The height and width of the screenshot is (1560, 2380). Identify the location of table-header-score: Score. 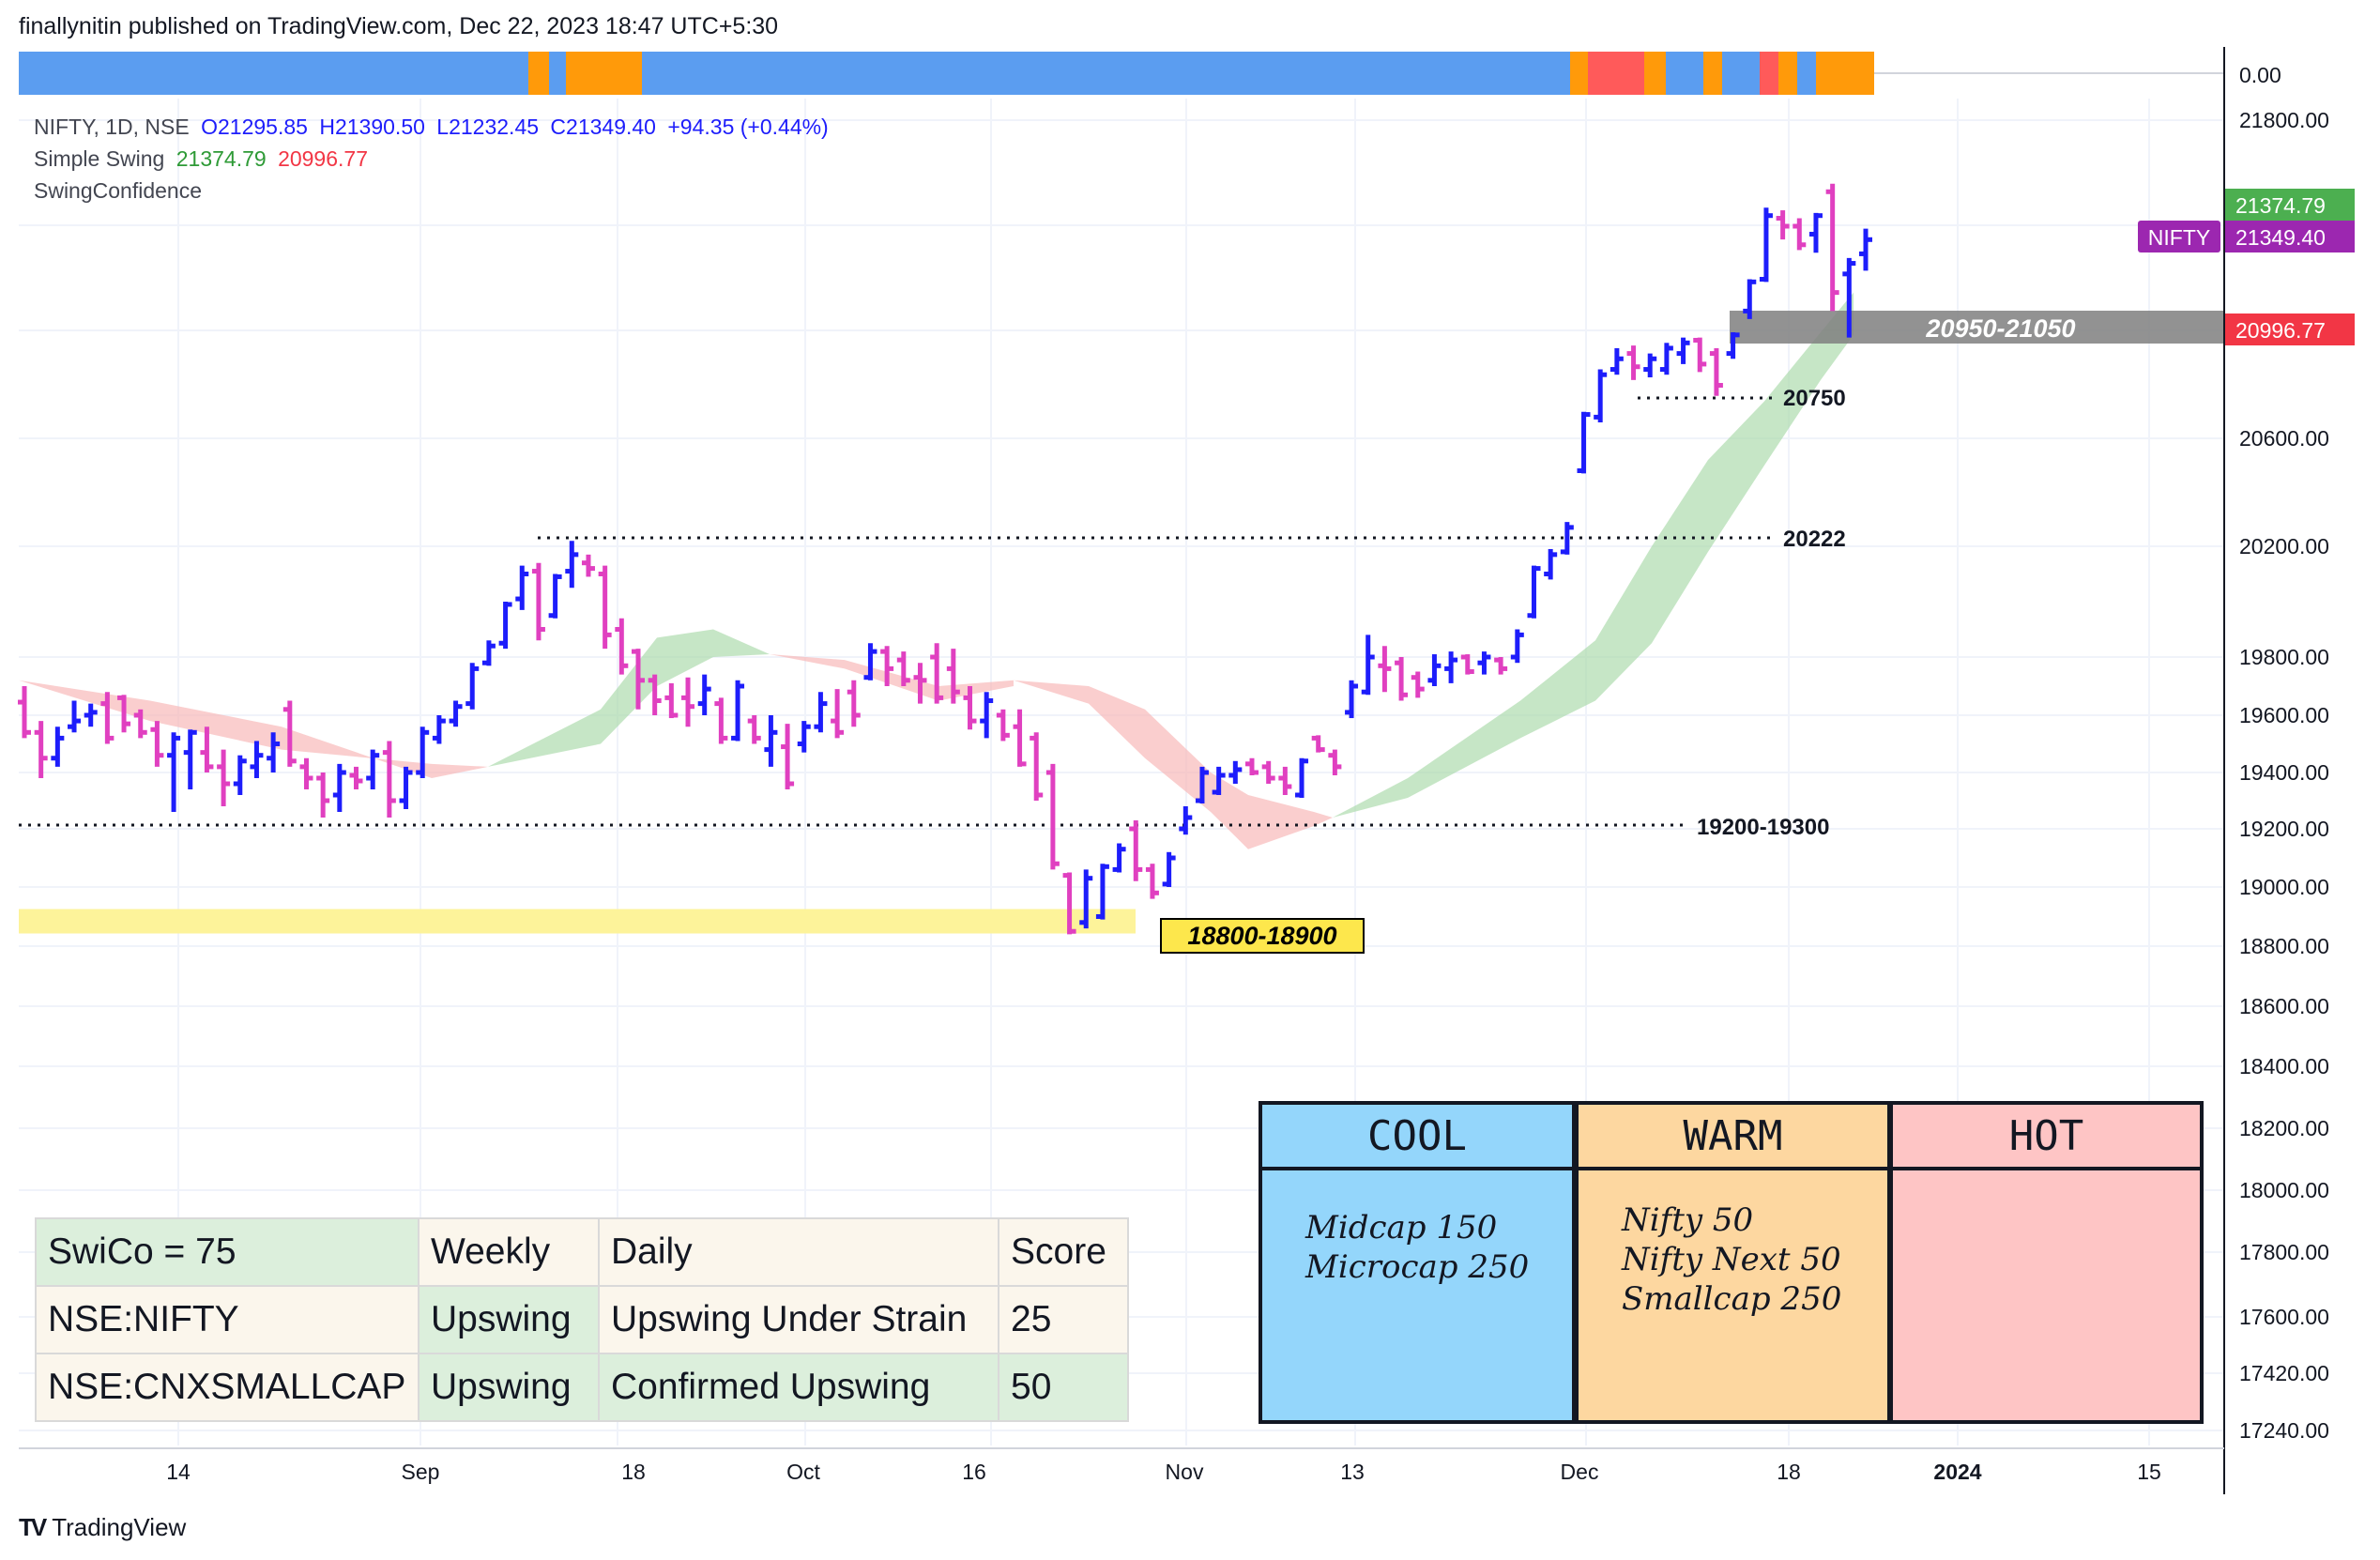
(1064, 1252).